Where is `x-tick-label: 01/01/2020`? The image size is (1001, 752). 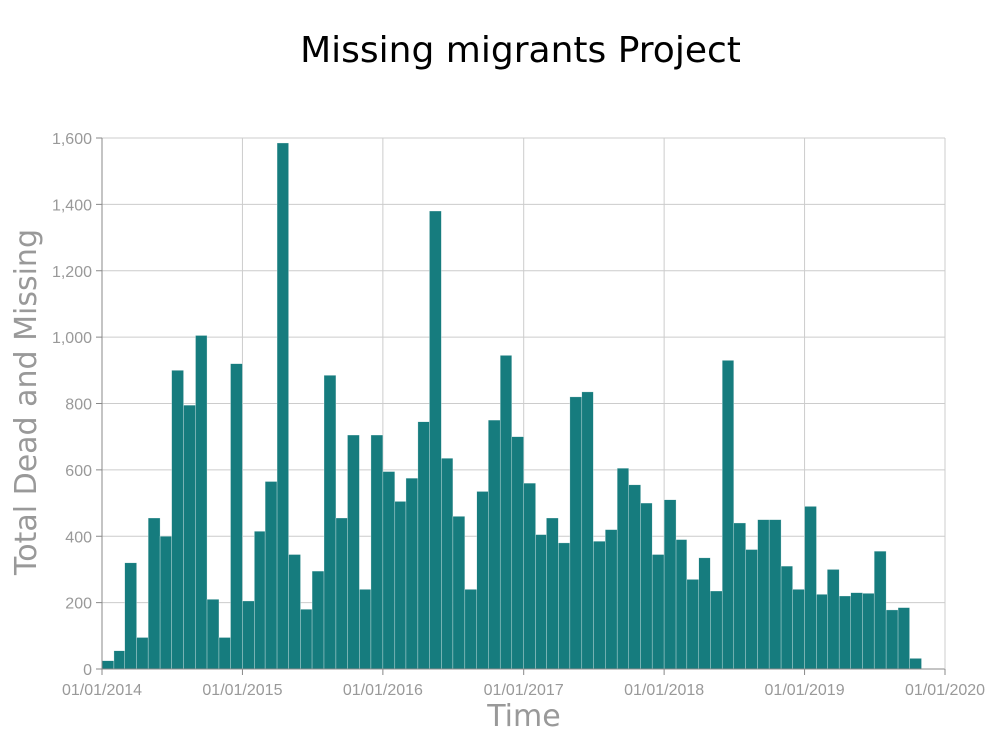
x-tick-label: 01/01/2020 is located at coordinates (945, 690).